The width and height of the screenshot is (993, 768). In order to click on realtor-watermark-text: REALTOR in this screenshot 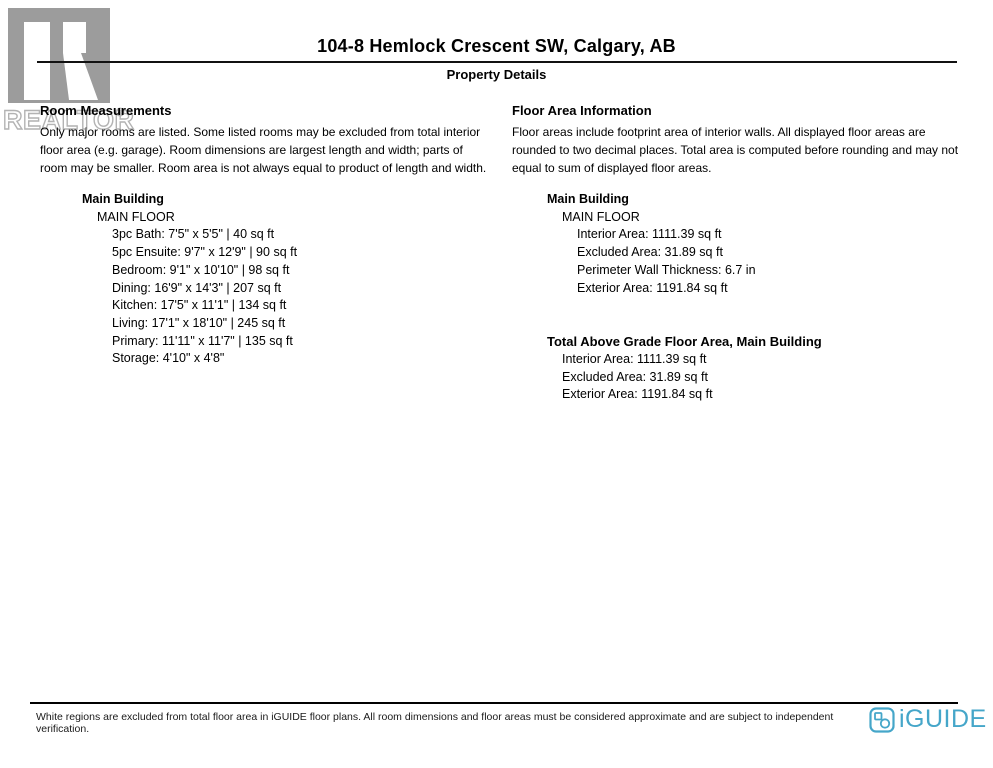, I will do `click(69, 120)`.